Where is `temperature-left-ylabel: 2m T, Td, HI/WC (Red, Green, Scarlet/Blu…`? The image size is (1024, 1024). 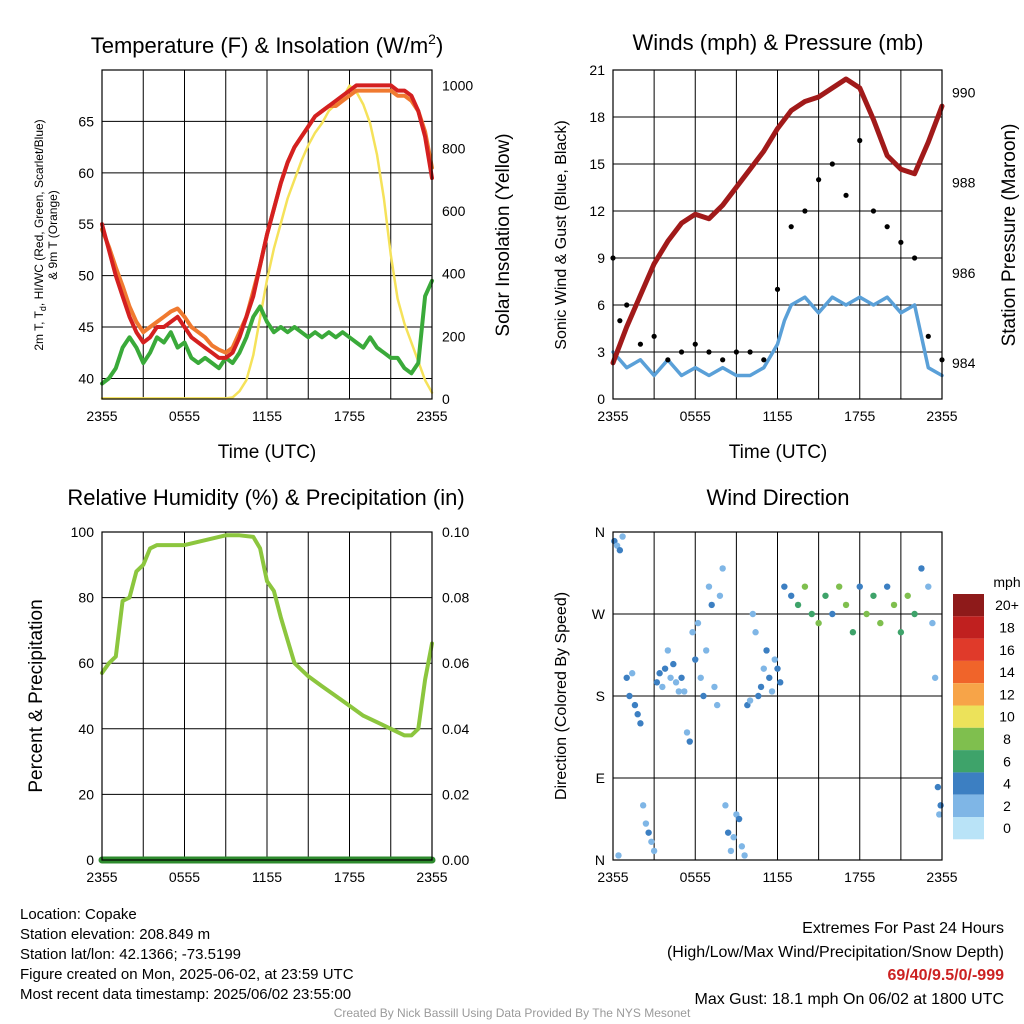
temperature-left-ylabel: 2m T, Td, HI/WC (Red, Green, Scarlet/Blu… is located at coordinates (40, 234).